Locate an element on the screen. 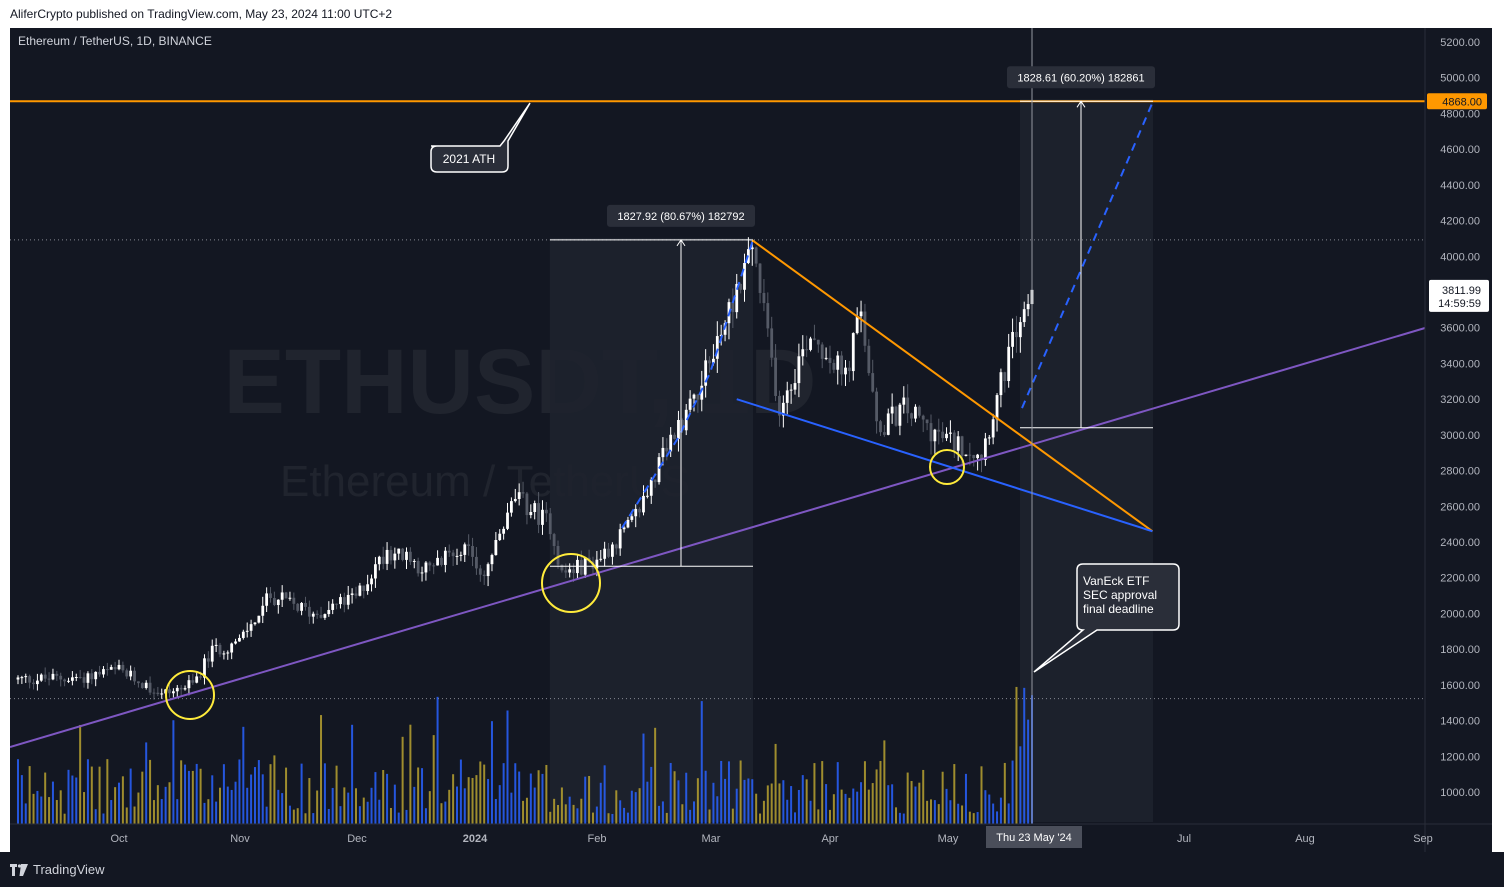 This screenshot has height=887, width=1504. time-tick-label: Dec is located at coordinates (357, 839).